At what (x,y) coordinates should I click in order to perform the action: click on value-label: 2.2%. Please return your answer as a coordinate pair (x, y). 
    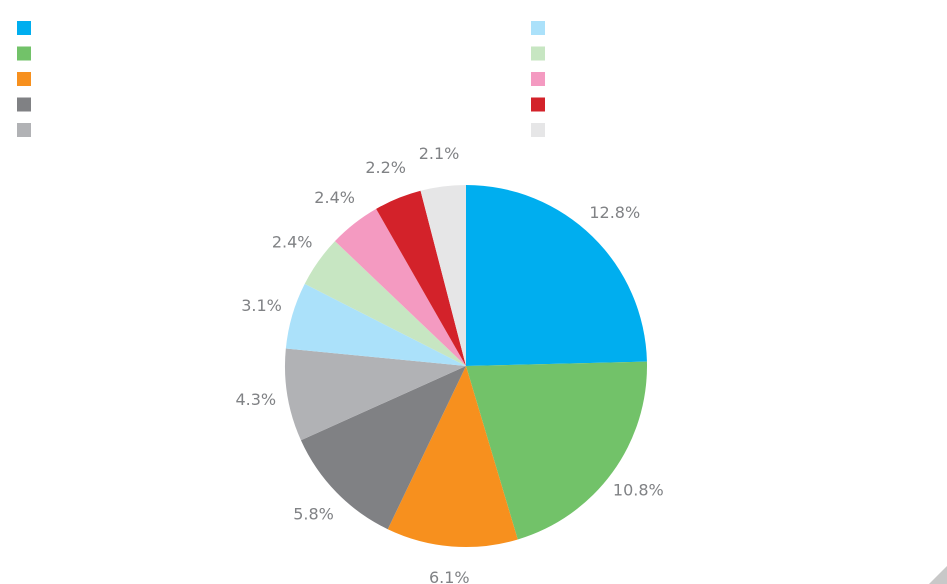
    Looking at the image, I should click on (385, 167).